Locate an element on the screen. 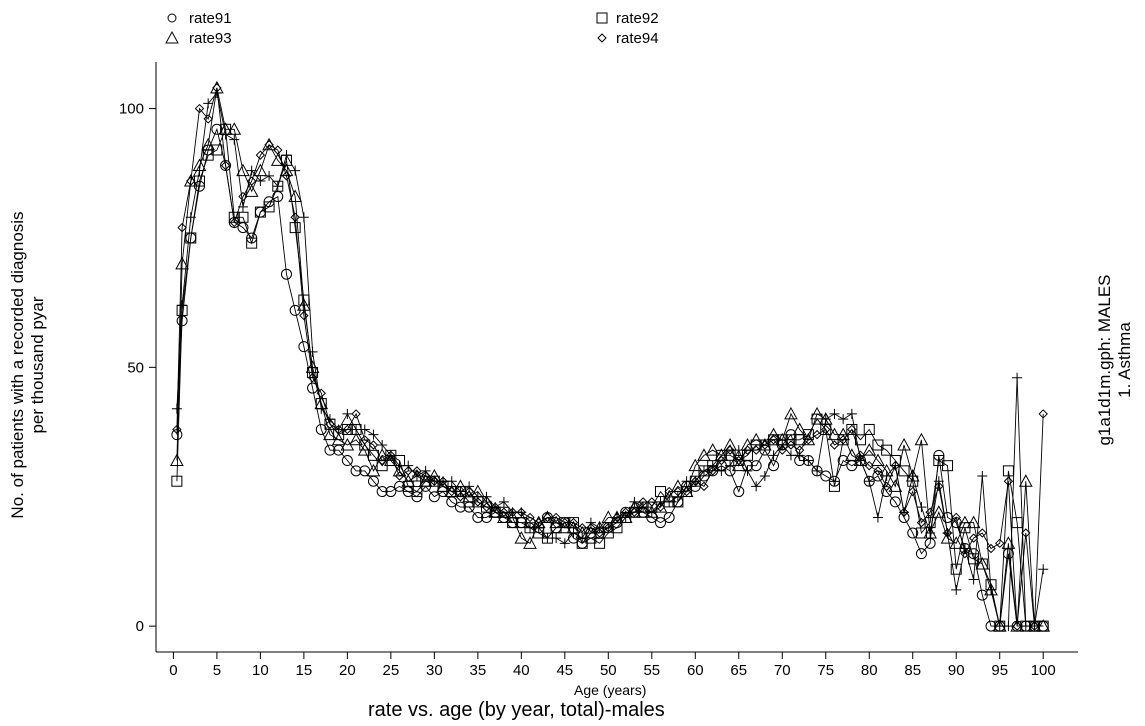  x-tick-label: 30 is located at coordinates (434, 670).